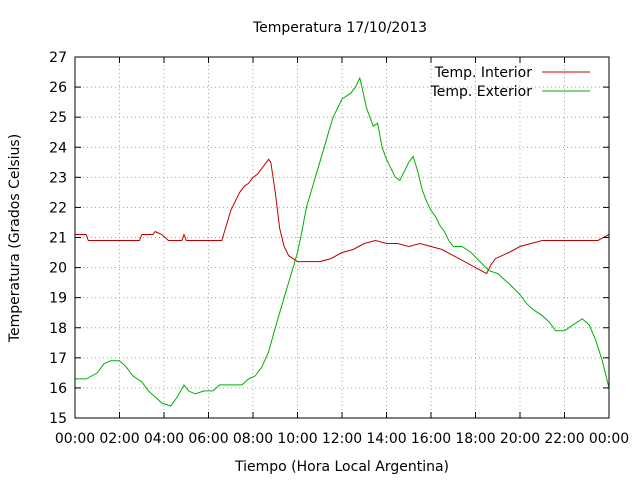  I want to click on y-tick-label: 26, so click(58, 88).